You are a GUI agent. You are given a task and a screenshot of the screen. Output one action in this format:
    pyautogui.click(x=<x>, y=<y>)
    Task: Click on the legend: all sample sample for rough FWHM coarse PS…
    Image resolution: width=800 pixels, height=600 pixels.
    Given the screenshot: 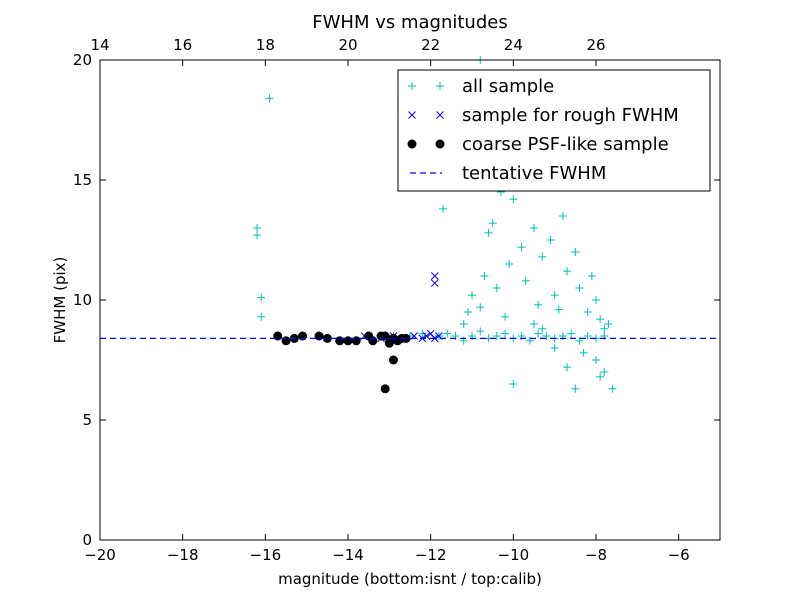 What is the action you would take?
    pyautogui.click(x=554, y=130)
    